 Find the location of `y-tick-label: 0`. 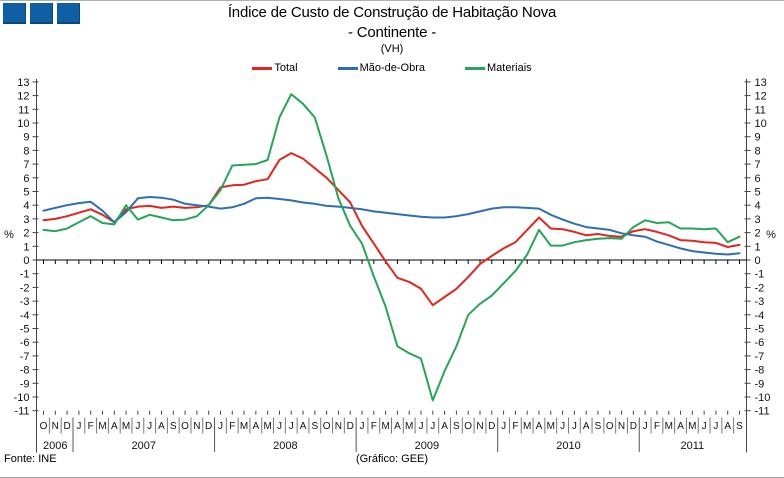

y-tick-label: 0 is located at coordinates (26, 261).